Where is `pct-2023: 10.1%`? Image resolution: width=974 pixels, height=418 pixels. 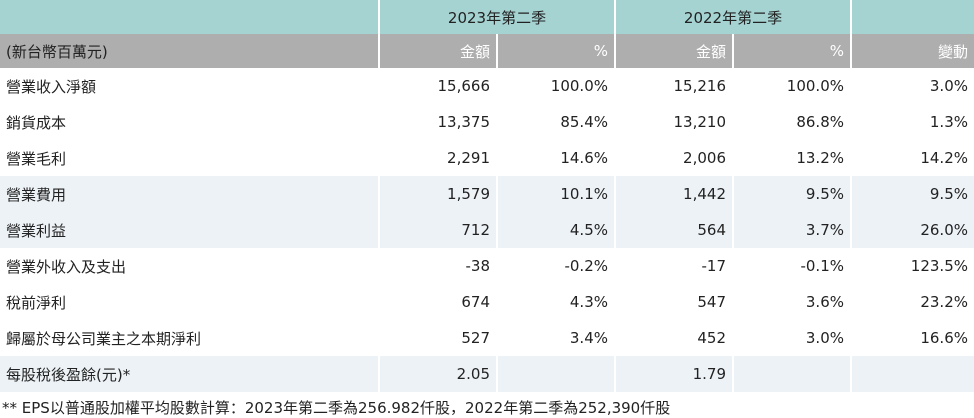
pct-2023: 10.1% is located at coordinates (555, 194).